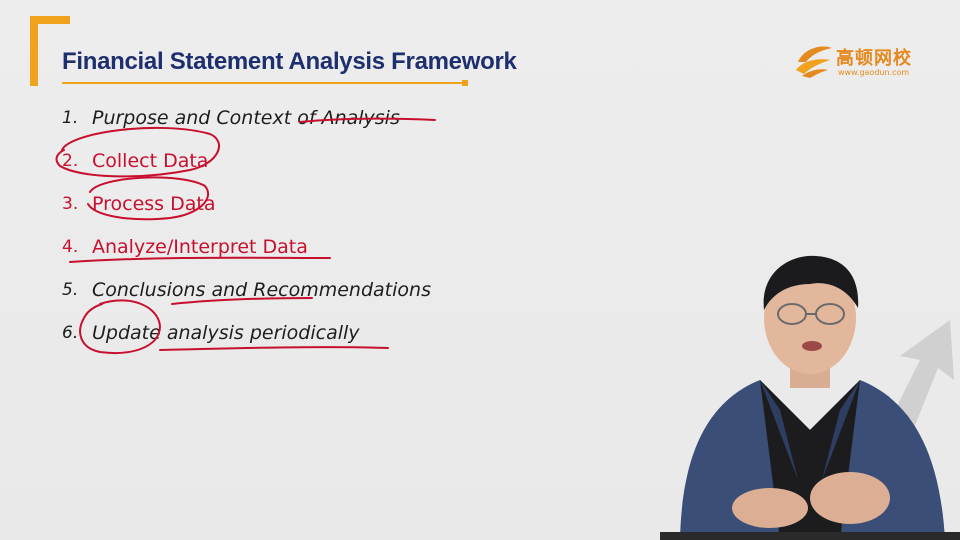 Image resolution: width=960 pixels, height=540 pixels. Describe the element at coordinates (154, 203) in the screenshot. I see `list-item-text: Process Data` at that location.